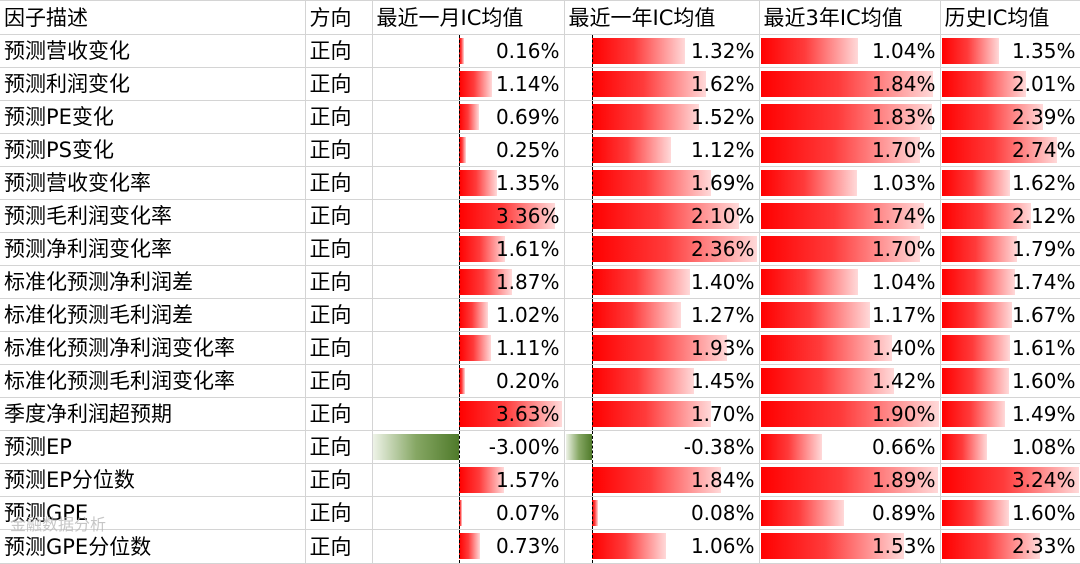  Describe the element at coordinates (527, 513) in the screenshot. I see `ic-value: 0.07%` at that location.